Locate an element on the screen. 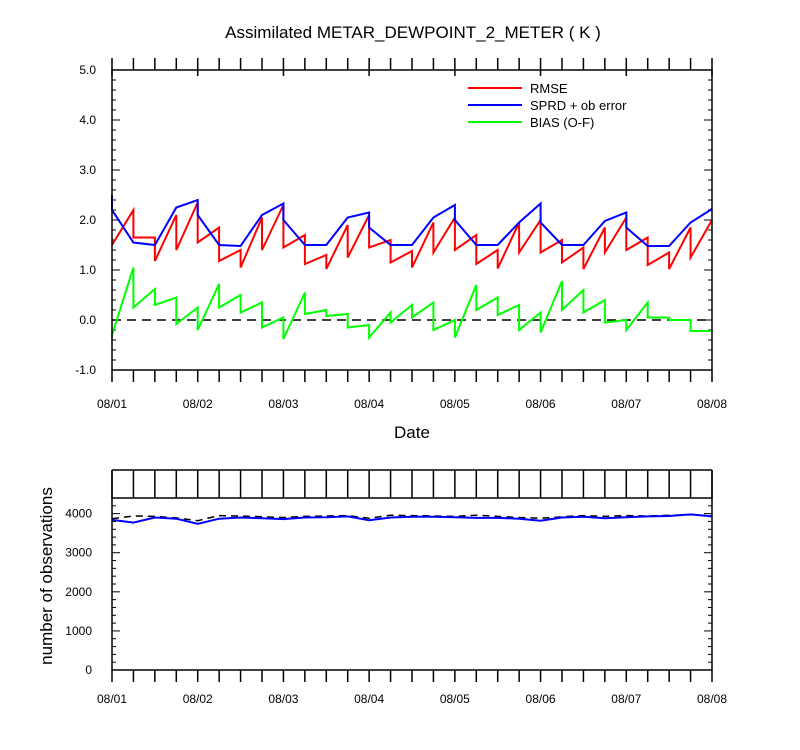 The image size is (800, 750). bottom-x-tick-label: 08/08 is located at coordinates (712, 699).